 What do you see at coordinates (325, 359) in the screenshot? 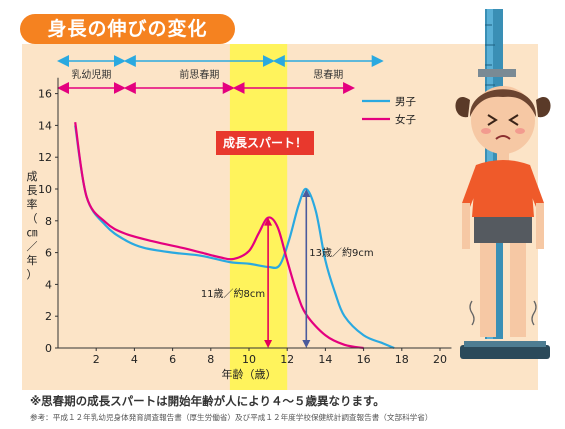
I see `x-tick-label: 14` at bounding box center [325, 359].